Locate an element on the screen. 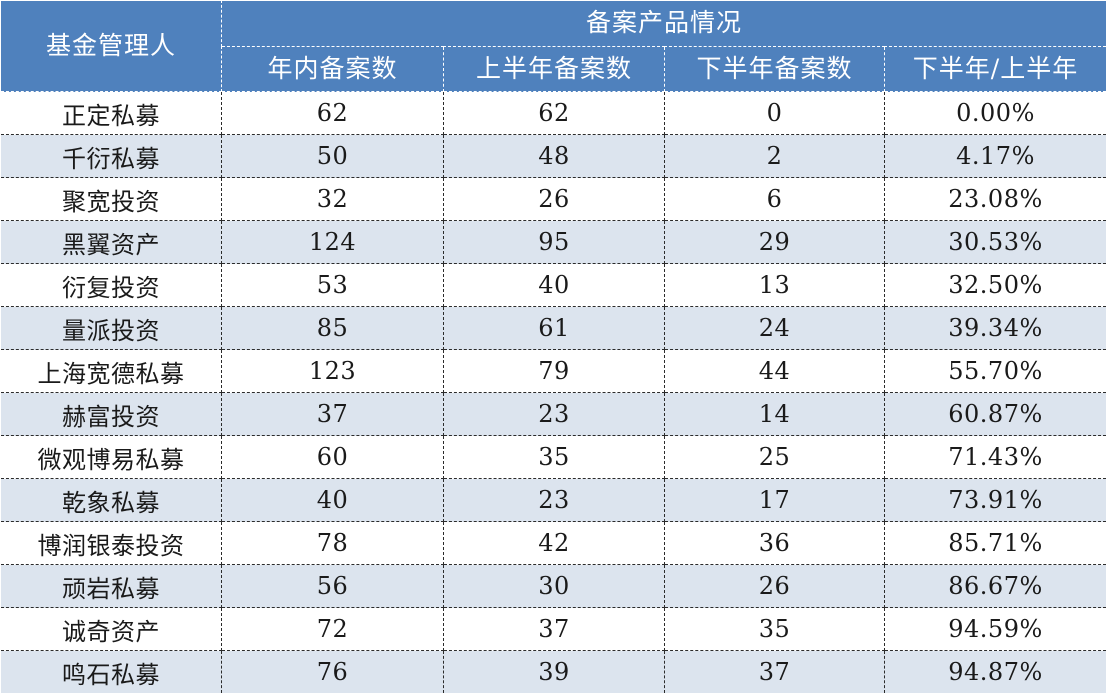  cell-ratio: 86.67% is located at coordinates (995, 586).